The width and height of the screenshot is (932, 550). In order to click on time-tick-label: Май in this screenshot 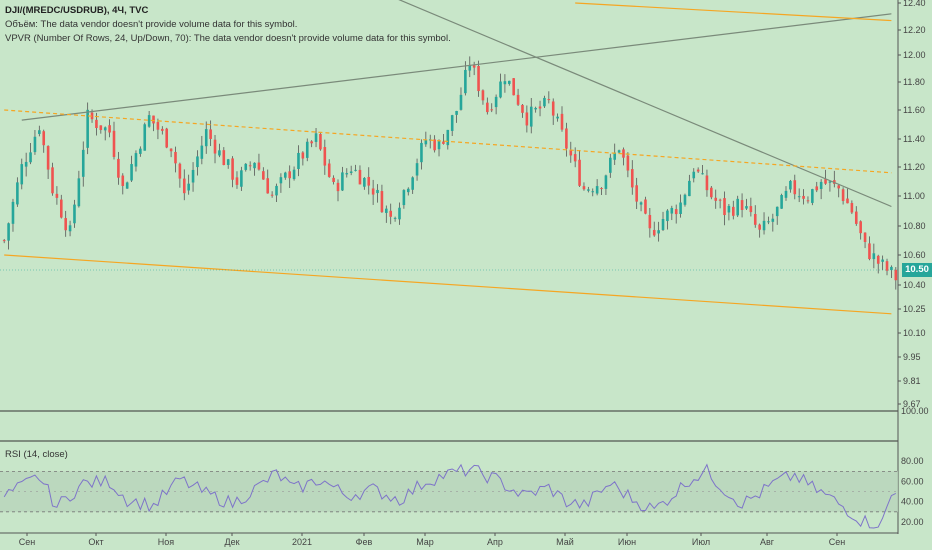, I will do `click(565, 542)`.